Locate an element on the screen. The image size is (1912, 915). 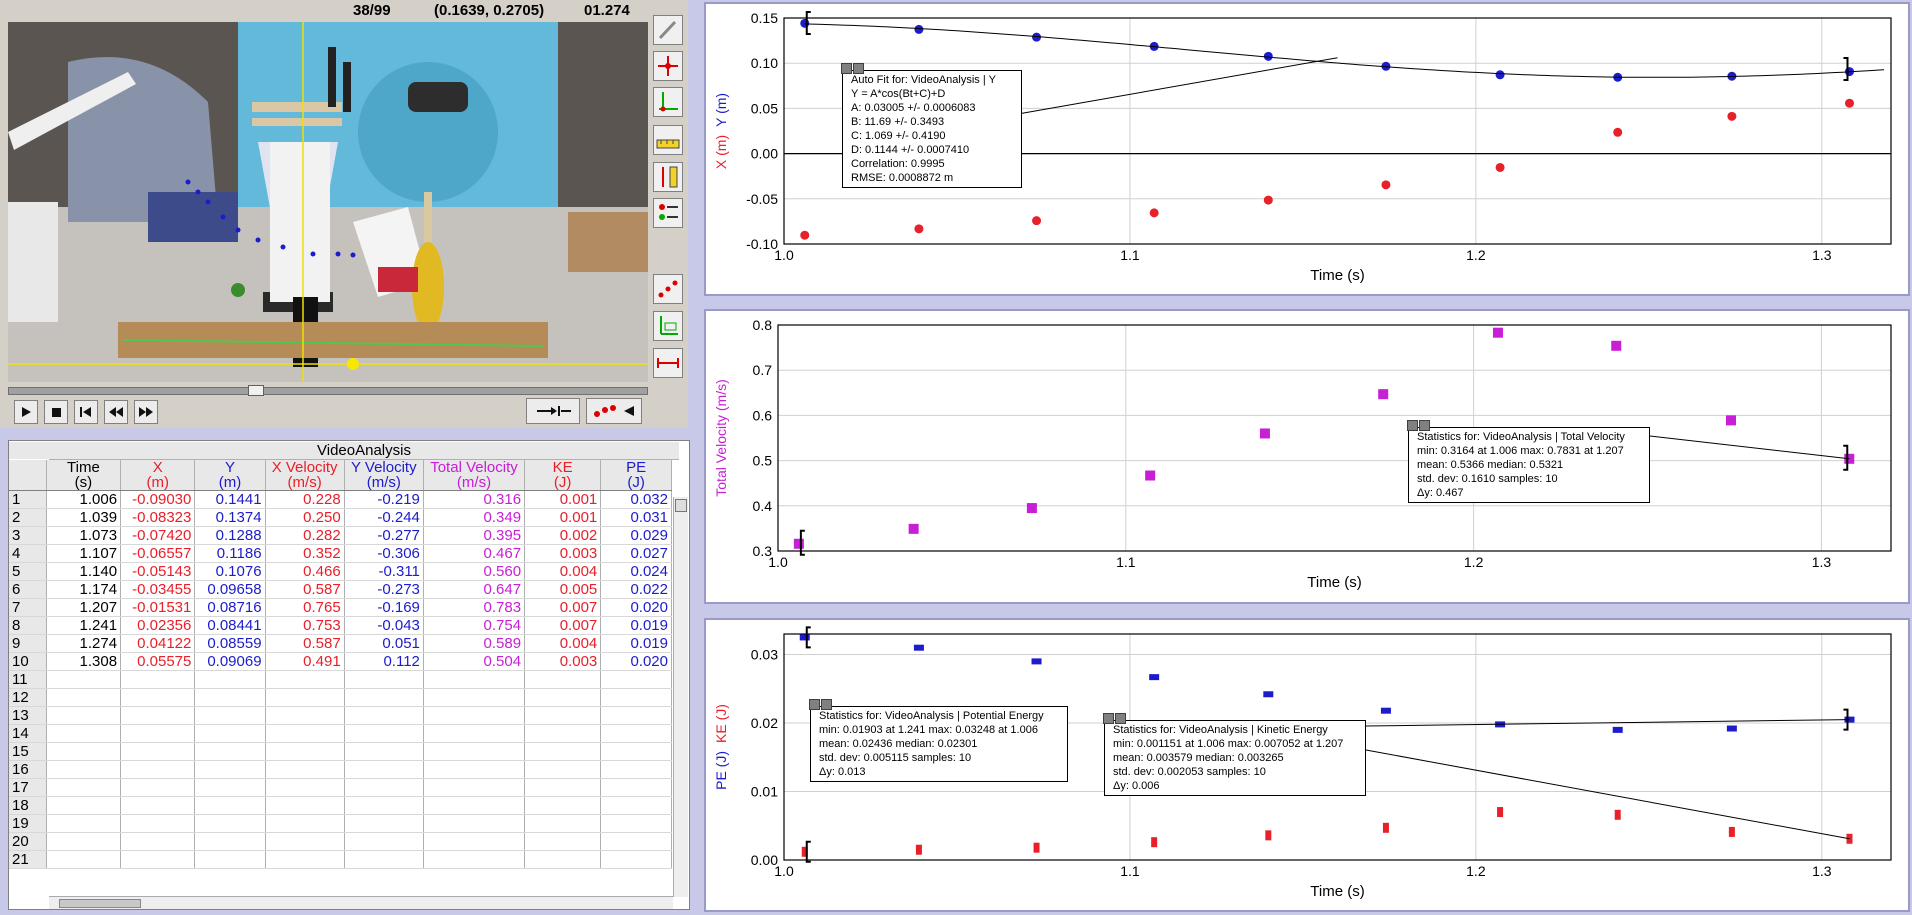
table-row: 19 is located at coordinates (340, 823).